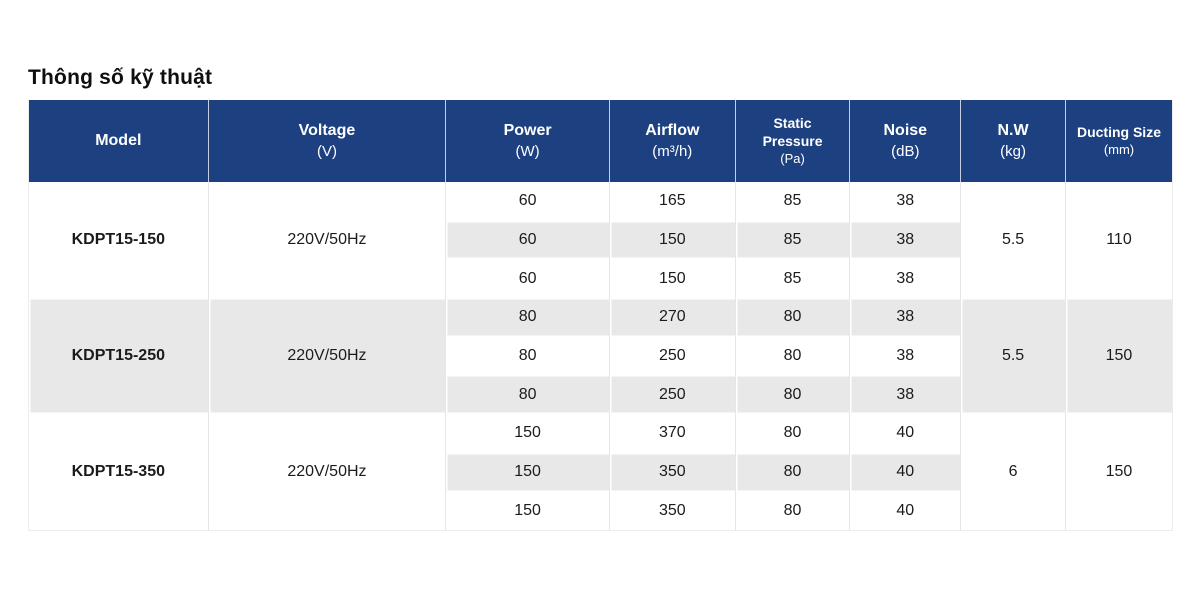 The width and height of the screenshot is (1201, 601). Describe the element at coordinates (671, 201) in the screenshot. I see `airflow-cell: 165` at that location.